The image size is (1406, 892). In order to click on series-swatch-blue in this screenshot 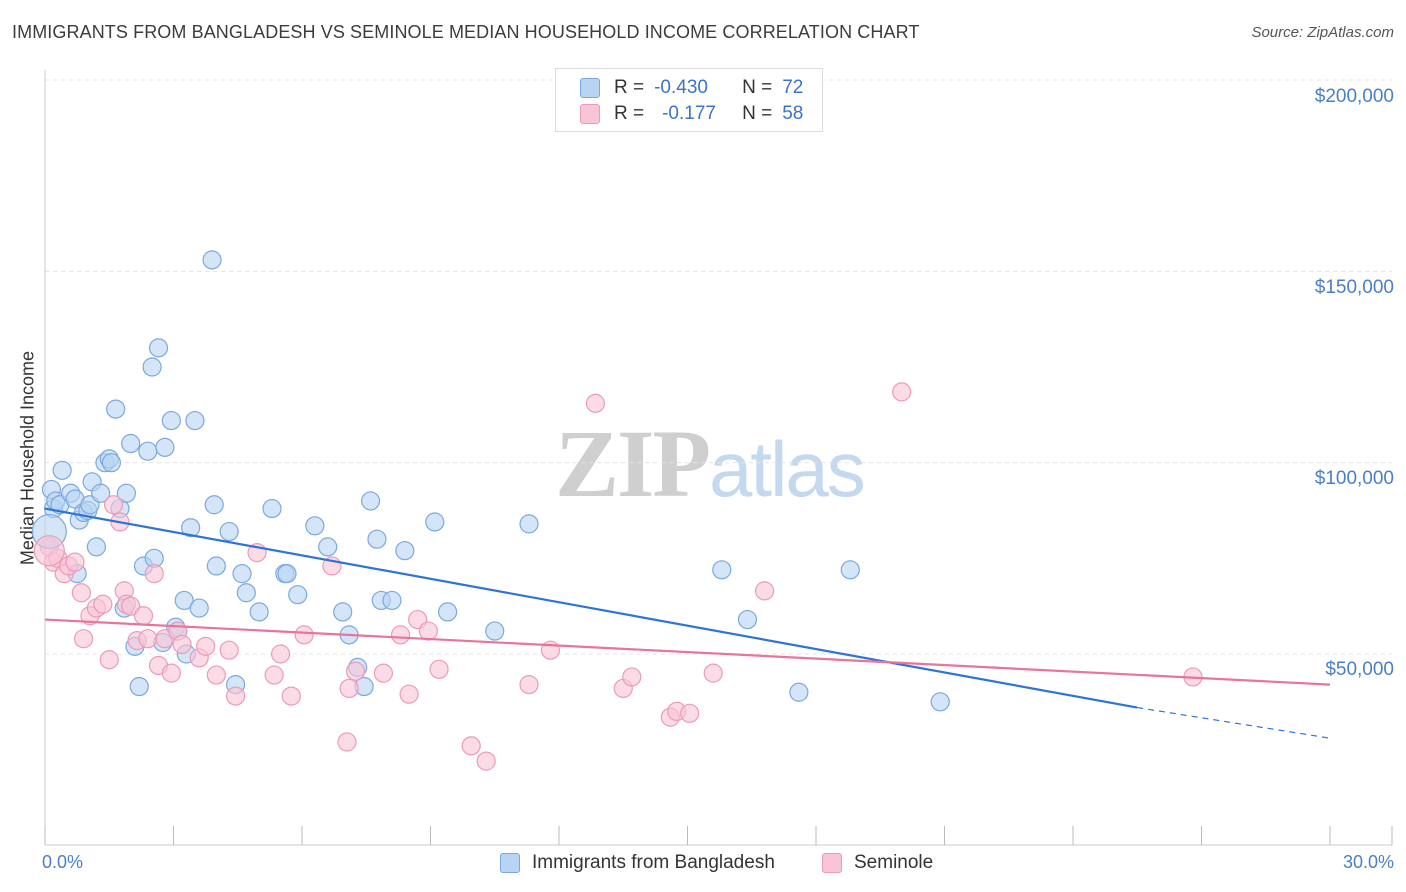, I will do `click(510, 863)`.